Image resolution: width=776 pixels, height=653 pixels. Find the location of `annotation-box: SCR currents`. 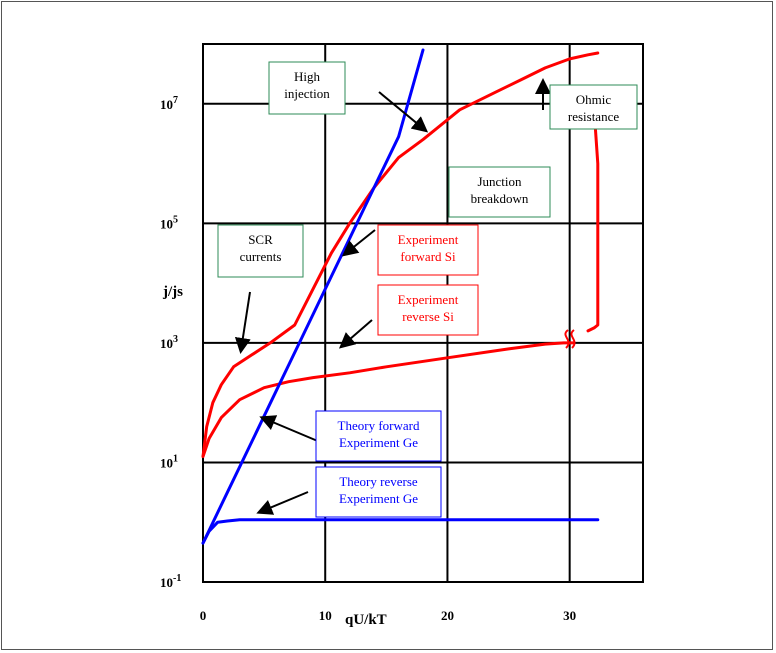

annotation-box: SCR currents is located at coordinates (260, 251).